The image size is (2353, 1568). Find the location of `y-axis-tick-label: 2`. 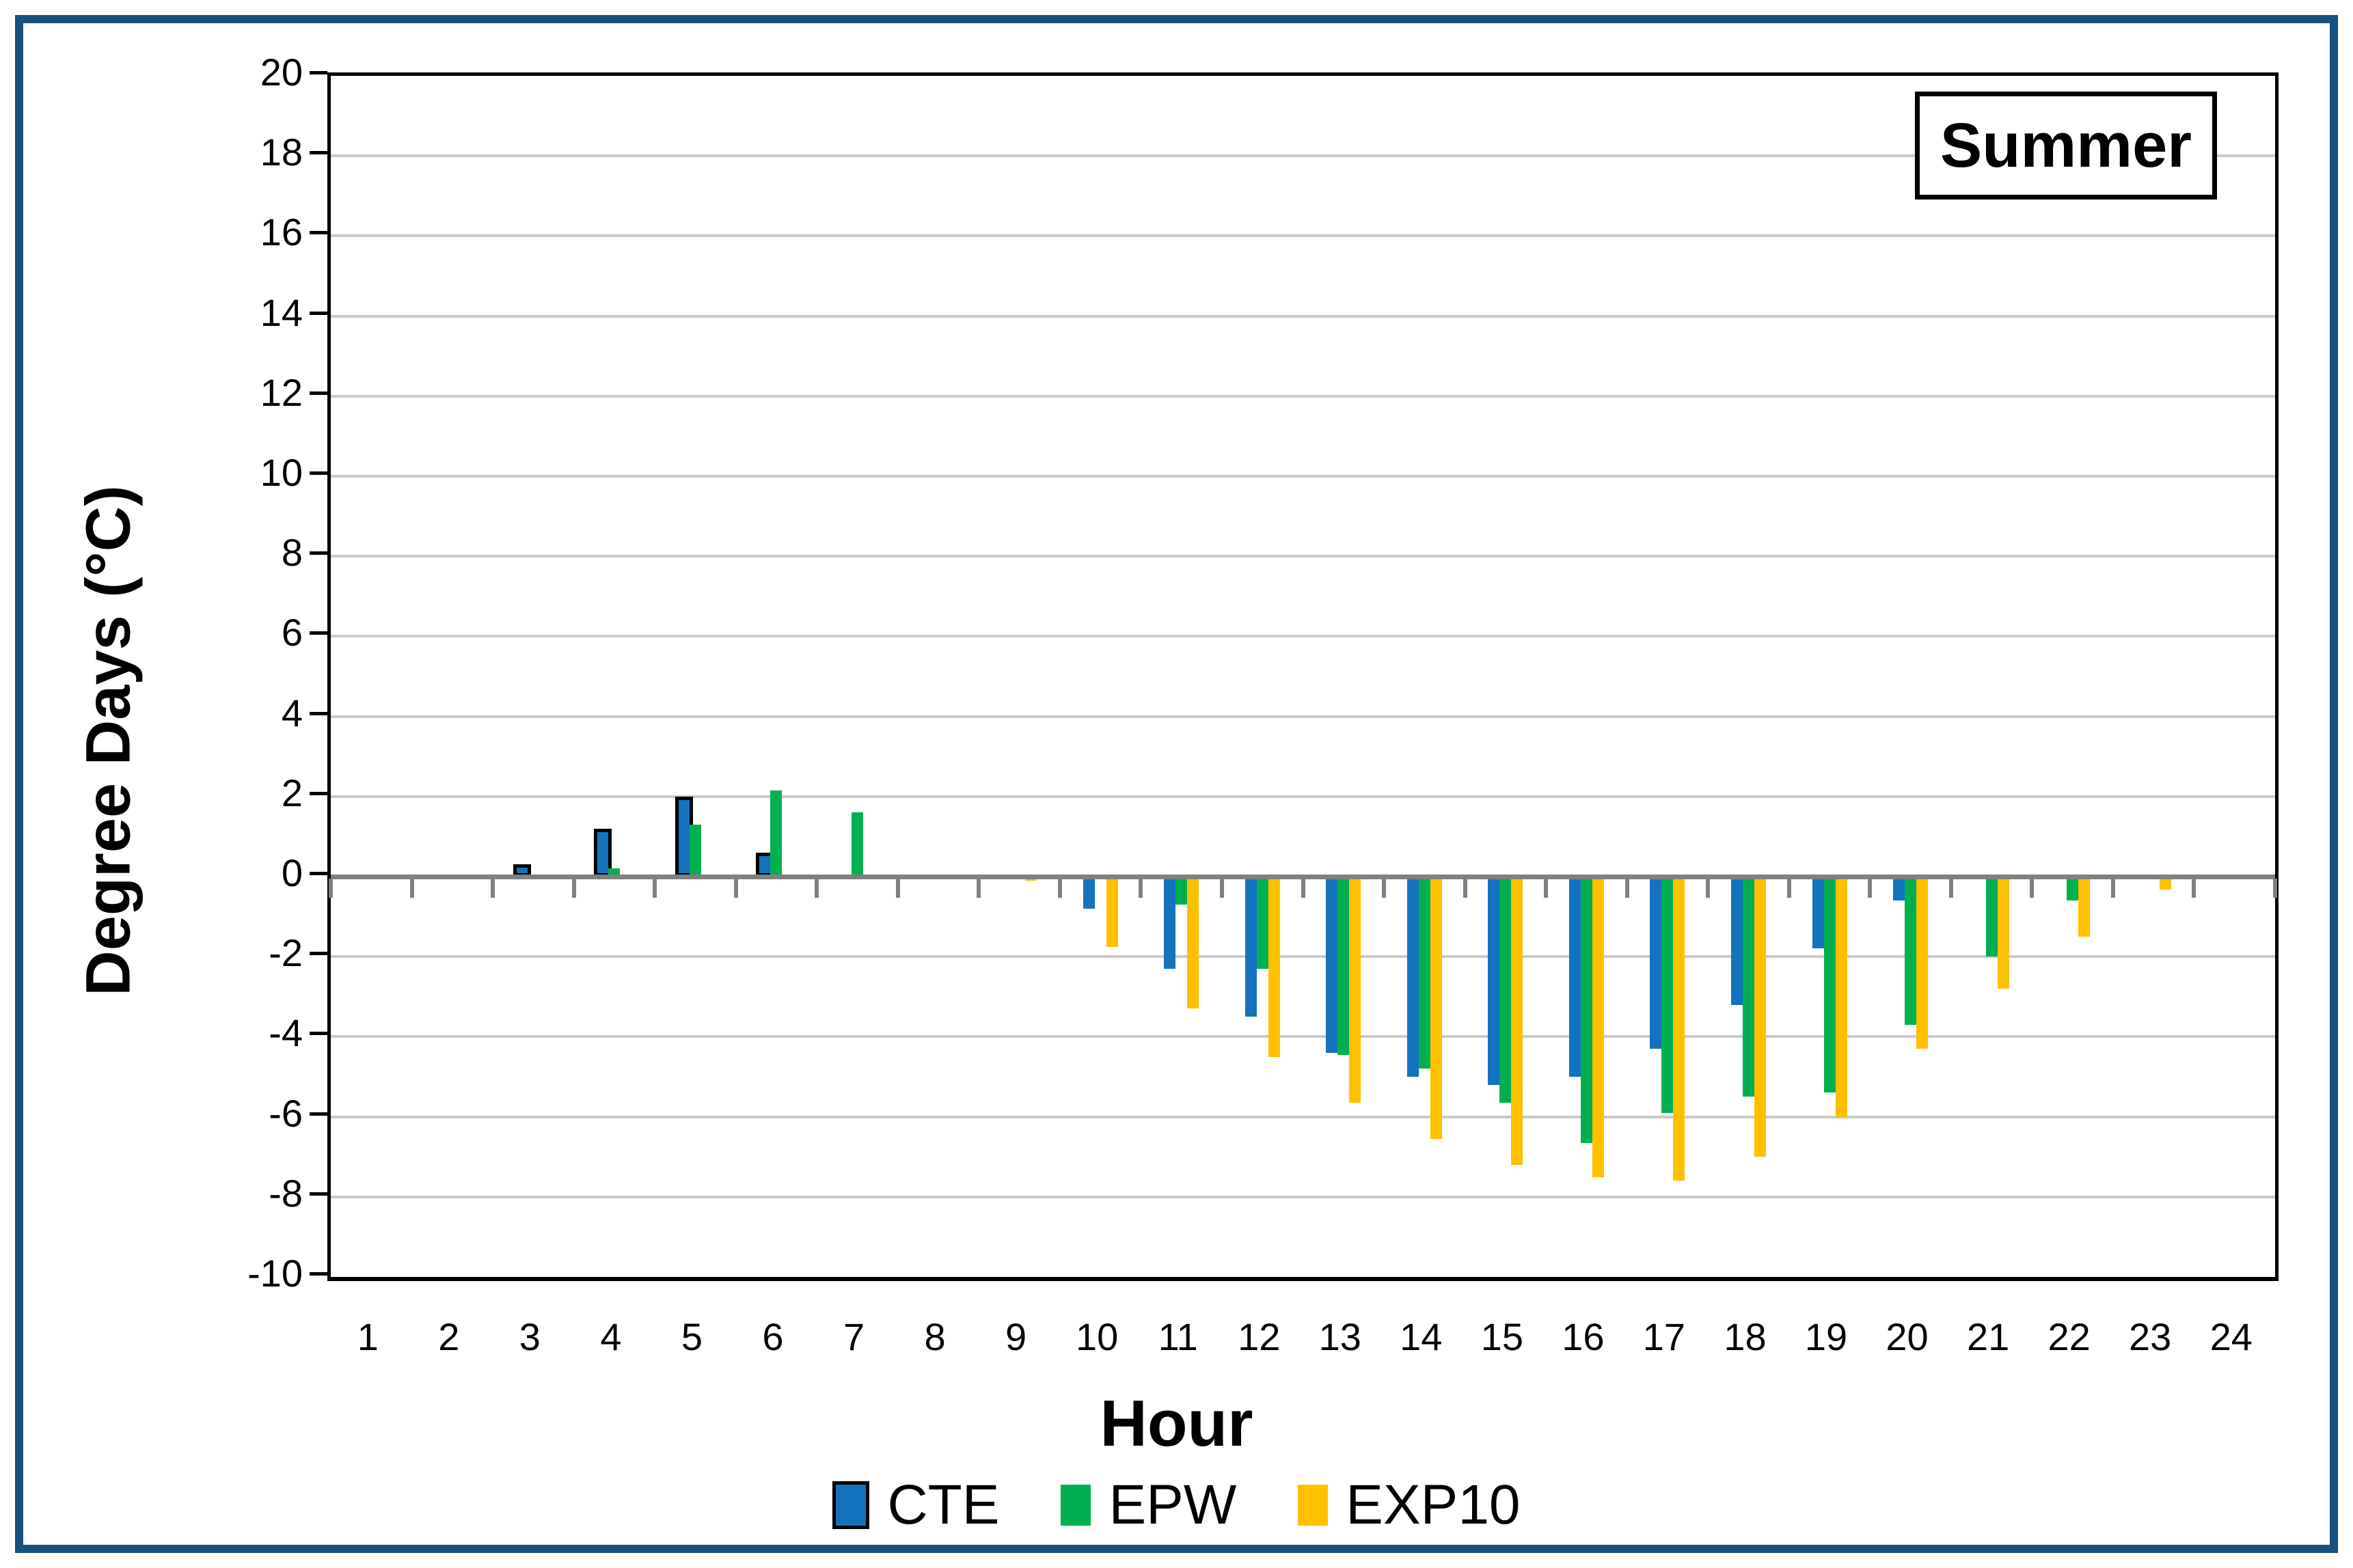

y-axis-tick-label: 2 is located at coordinates (292, 792).